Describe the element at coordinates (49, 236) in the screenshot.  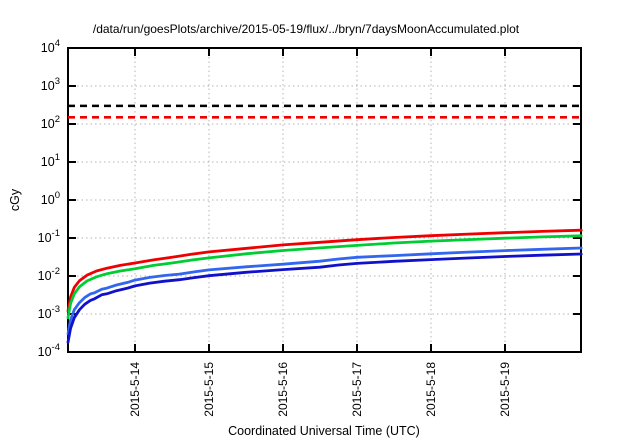
I see `y-tick-label: 10⁻¹` at that location.